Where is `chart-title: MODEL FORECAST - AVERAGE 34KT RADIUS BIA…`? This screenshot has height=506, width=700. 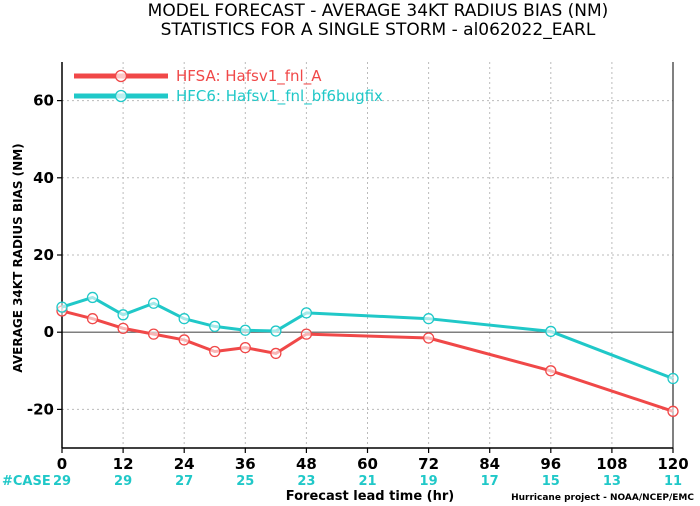
chart-title: MODEL FORECAST - AVERAGE 34KT RADIUS BIA… is located at coordinates (378, 11).